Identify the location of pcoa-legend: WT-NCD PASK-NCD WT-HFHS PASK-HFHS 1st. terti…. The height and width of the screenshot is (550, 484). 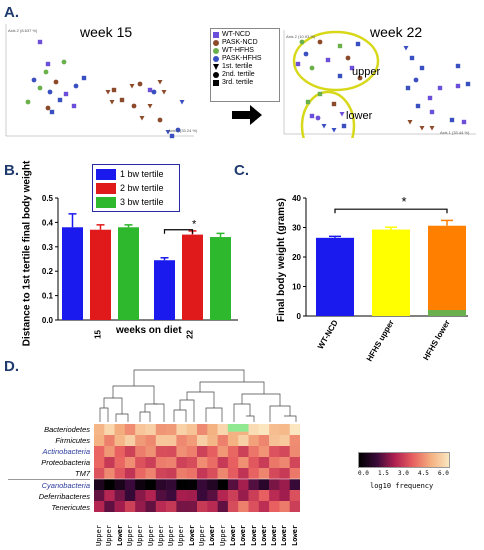
(245, 65).